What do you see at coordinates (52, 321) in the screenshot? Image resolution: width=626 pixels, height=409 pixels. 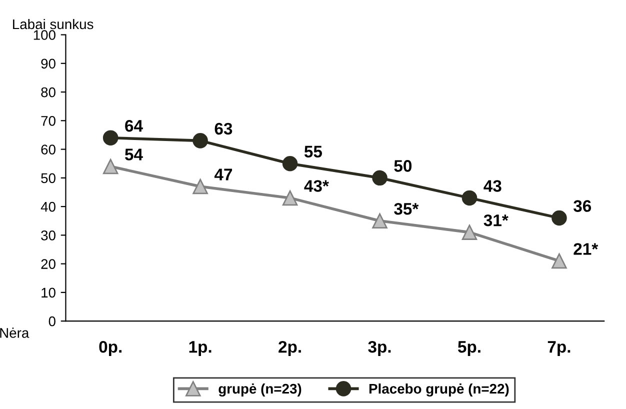 I see `y-tick-label: 0` at bounding box center [52, 321].